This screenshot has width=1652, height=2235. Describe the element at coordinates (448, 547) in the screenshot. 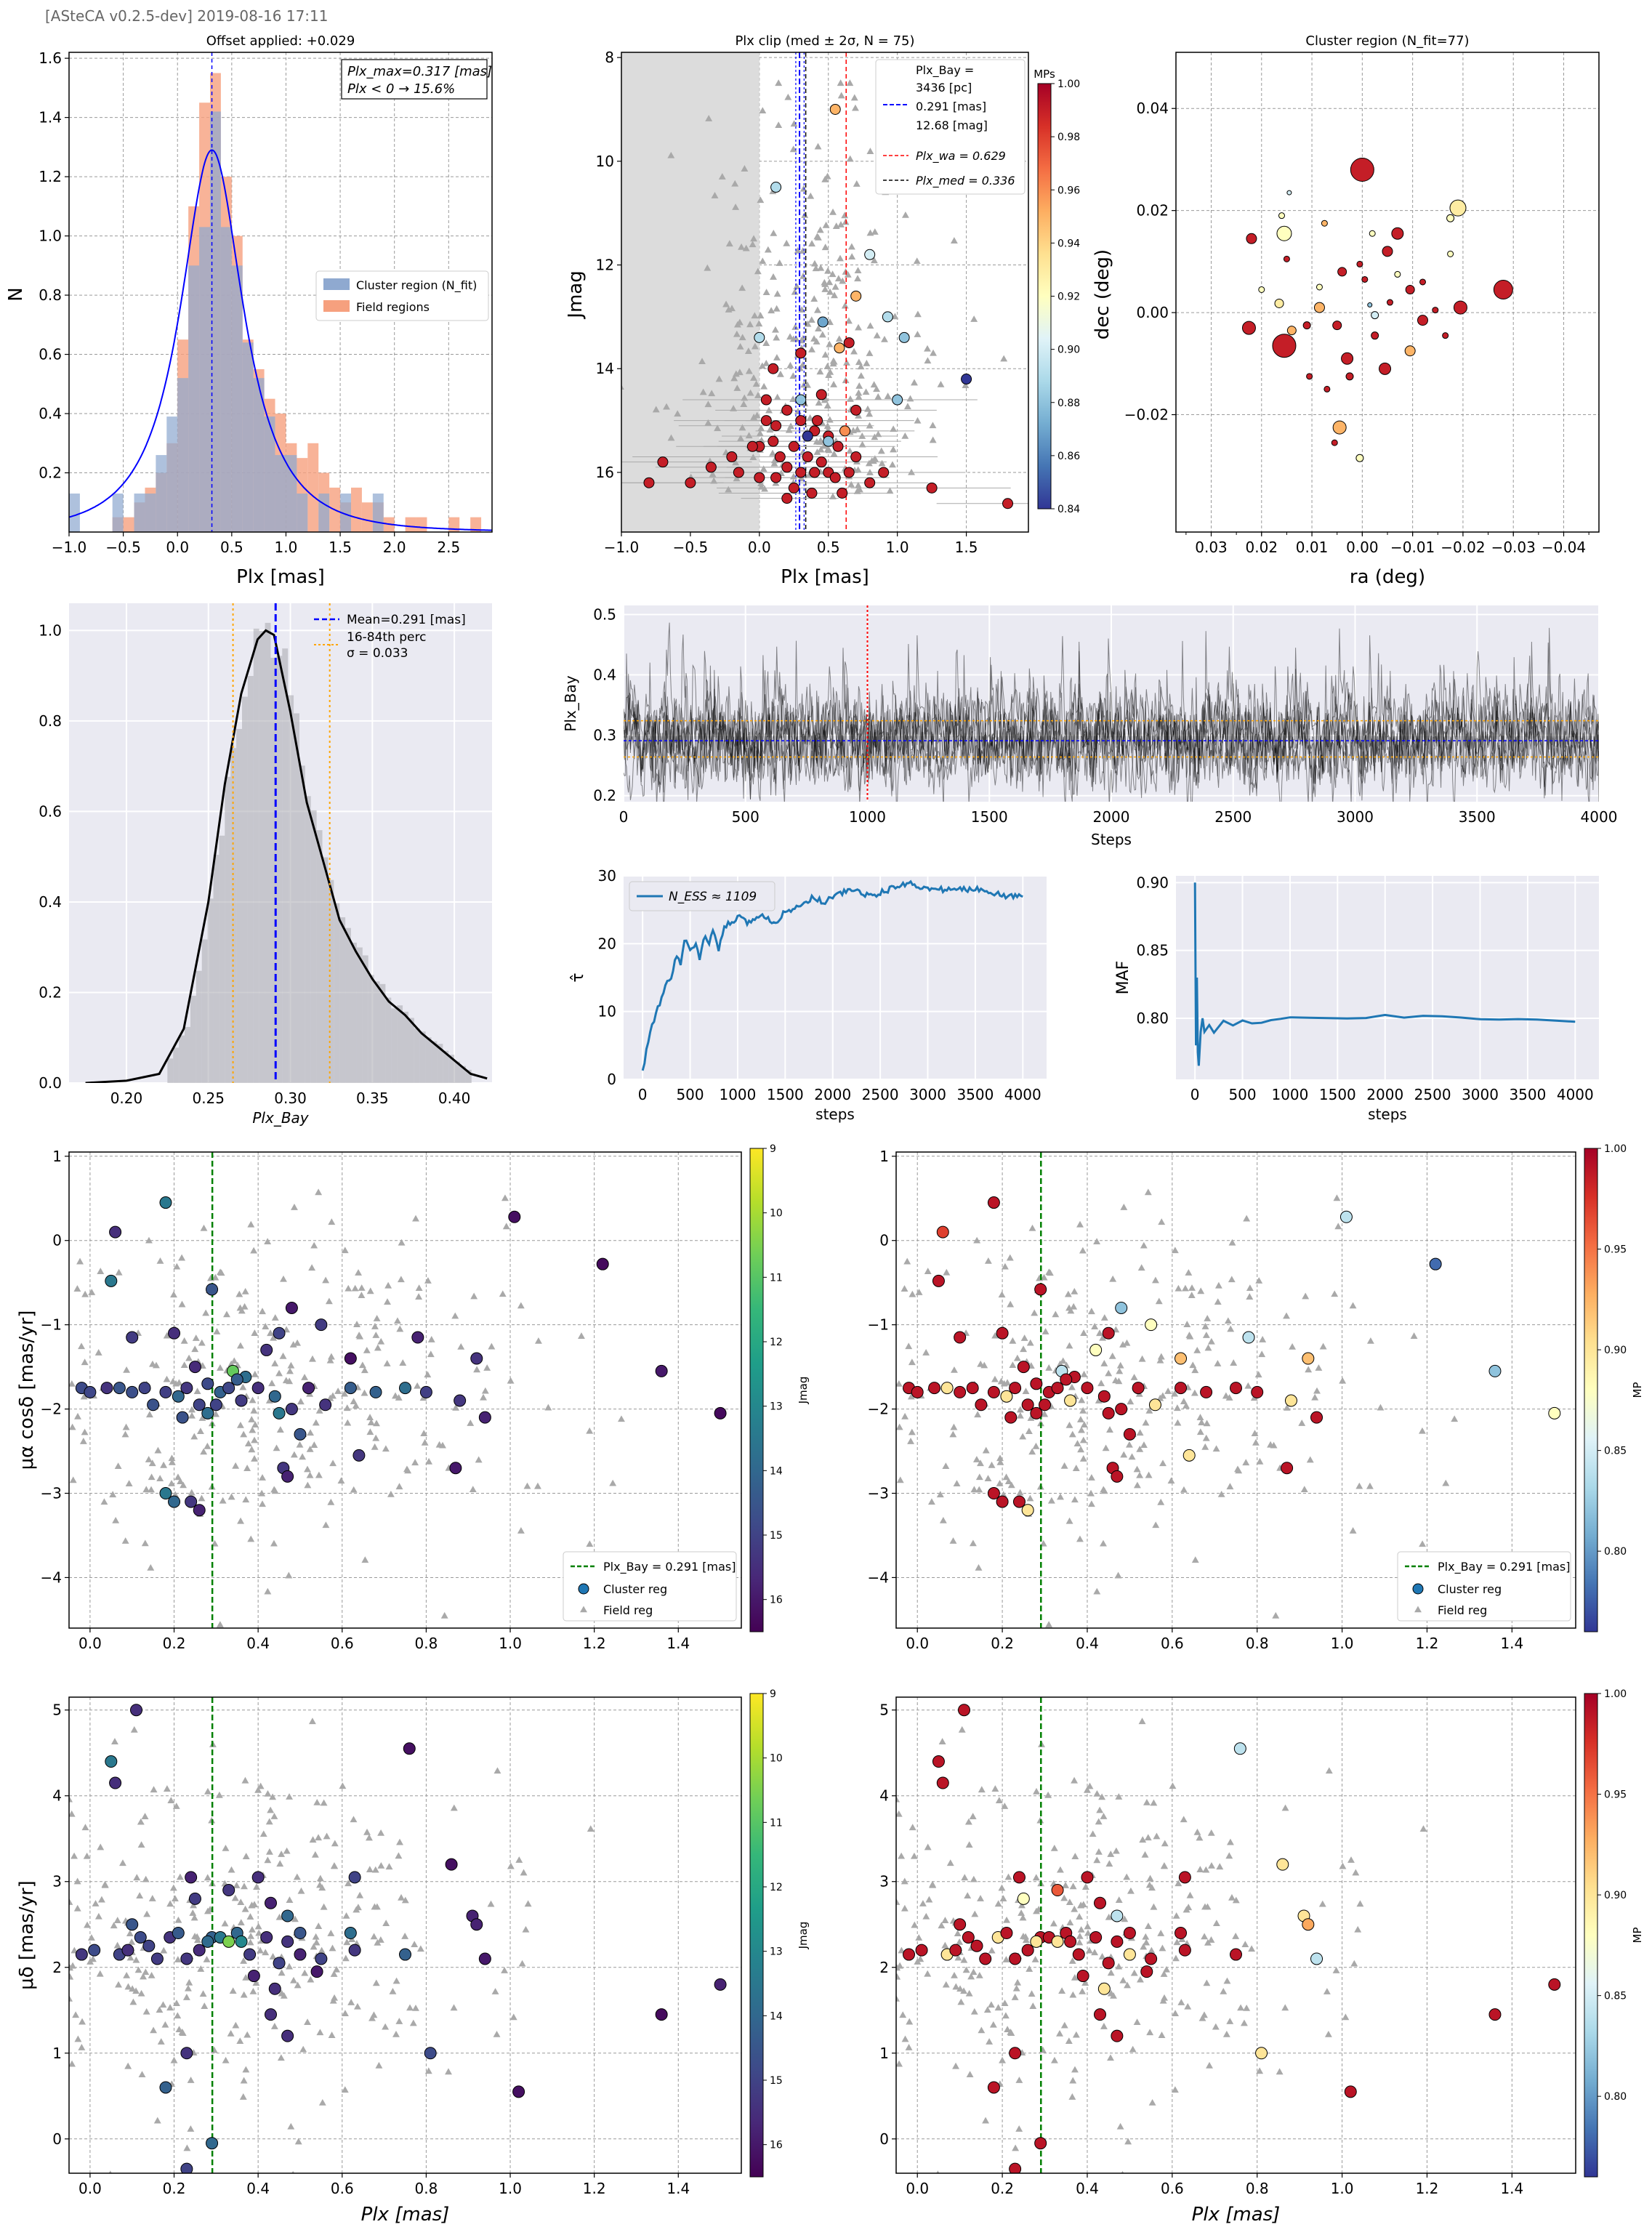

I see `x-tick-label: 2.5` at that location.